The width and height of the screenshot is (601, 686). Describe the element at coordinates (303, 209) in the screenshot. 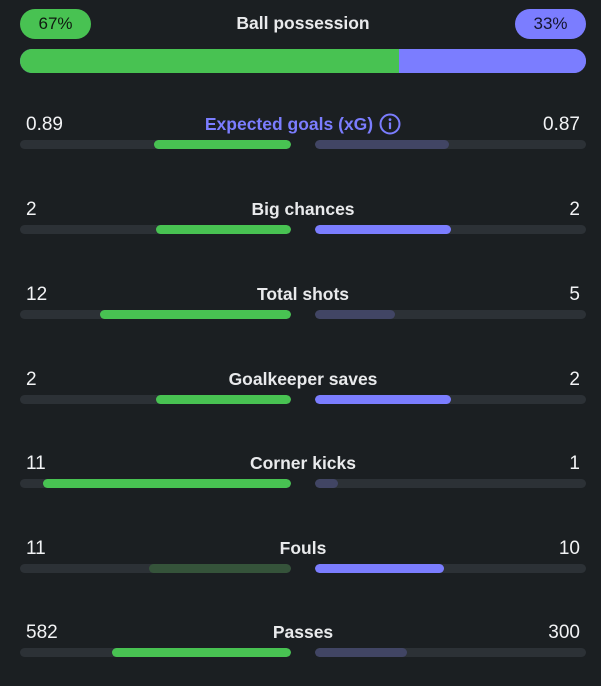

I see `stat-label: Big chances` at that location.